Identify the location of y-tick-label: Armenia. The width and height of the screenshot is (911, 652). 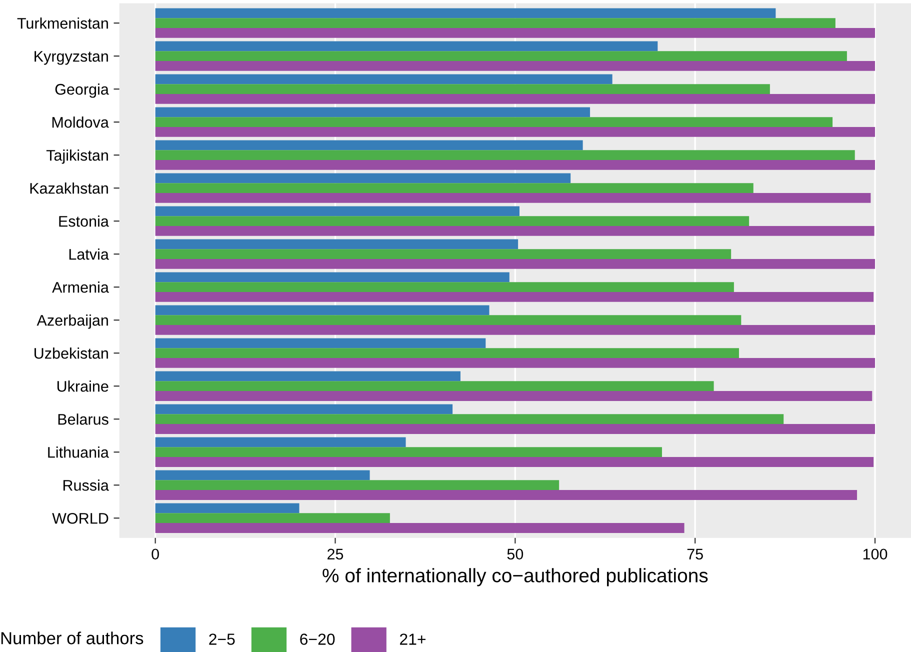
(80, 287).